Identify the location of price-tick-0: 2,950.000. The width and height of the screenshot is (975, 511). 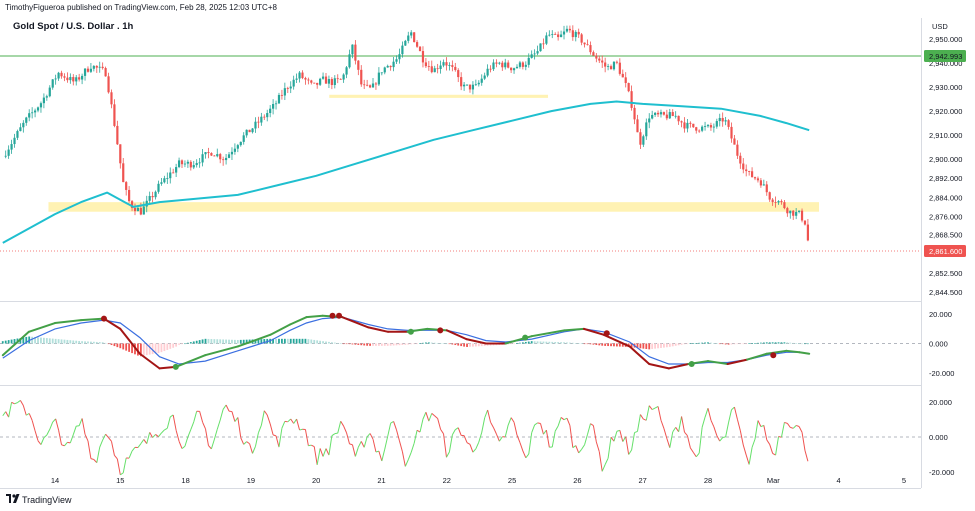
(945, 39).